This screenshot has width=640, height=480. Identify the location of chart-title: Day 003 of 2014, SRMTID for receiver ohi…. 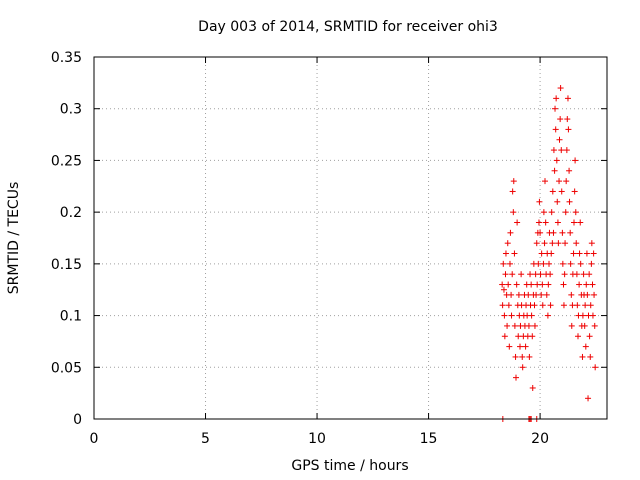
(348, 27).